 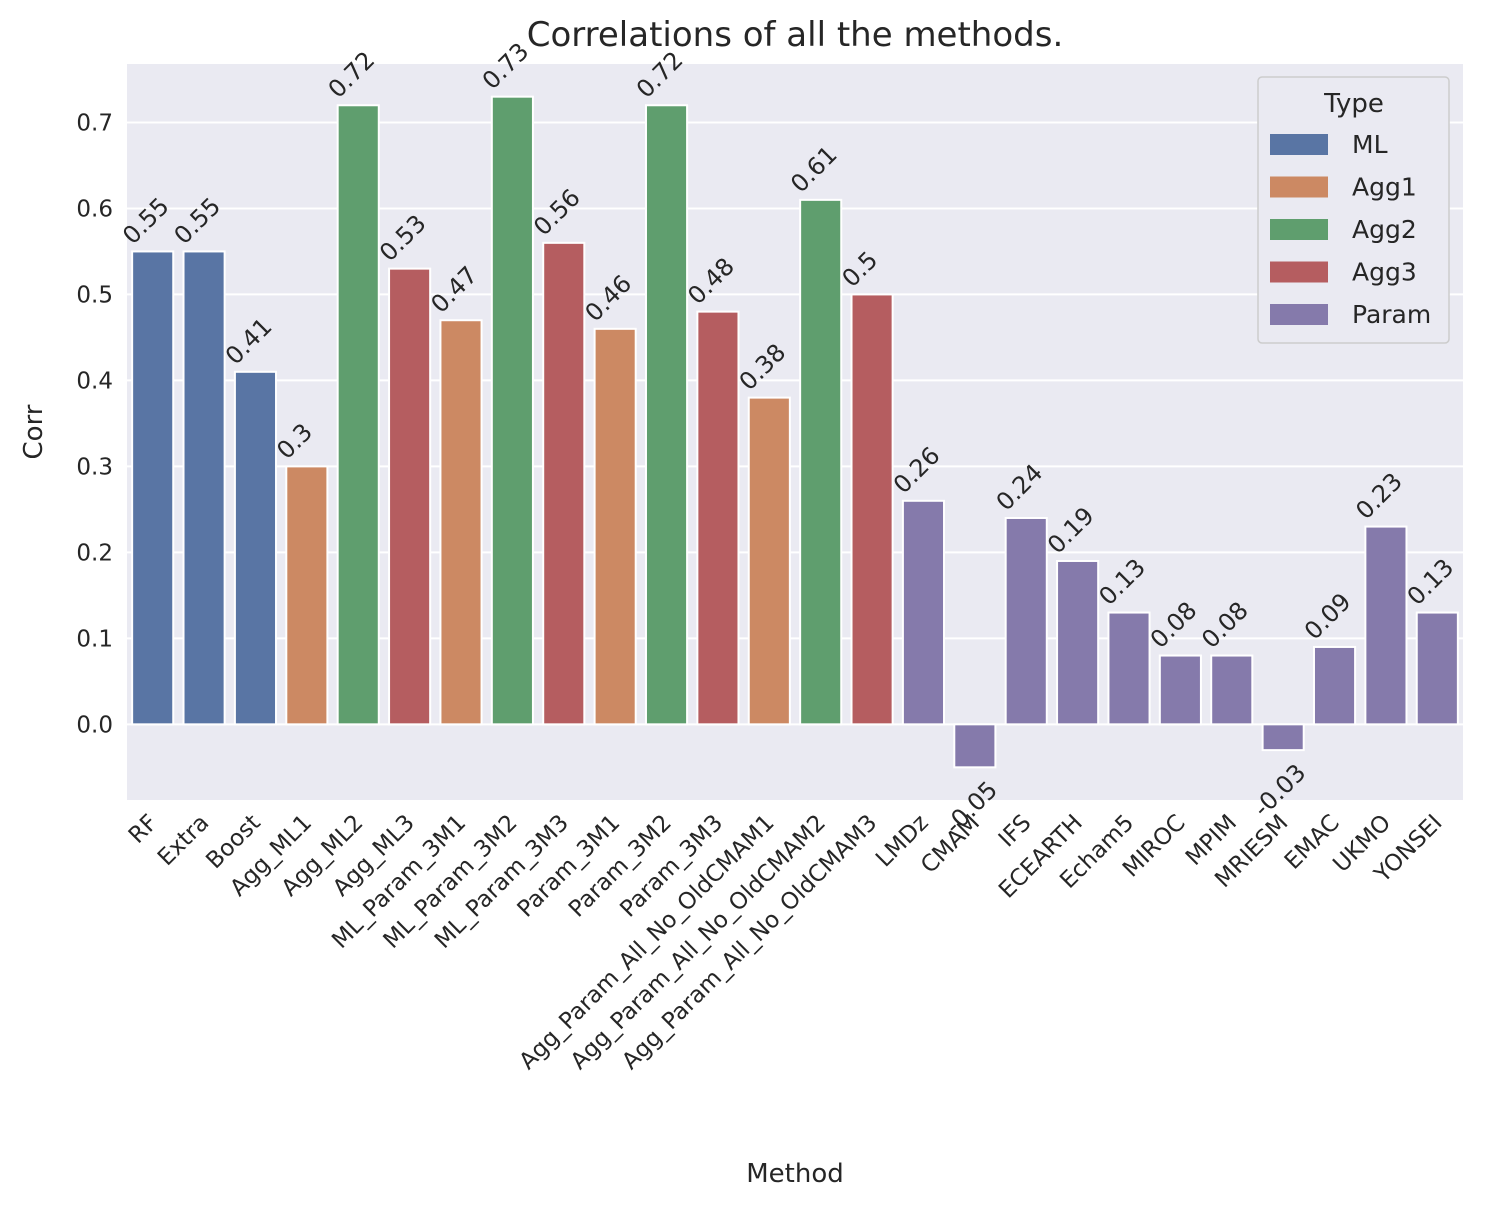 What do you see at coordinates (1350, 229) in the screenshot?
I see `legend-entries: ML Agg1 Agg2 Agg3 Param` at bounding box center [1350, 229].